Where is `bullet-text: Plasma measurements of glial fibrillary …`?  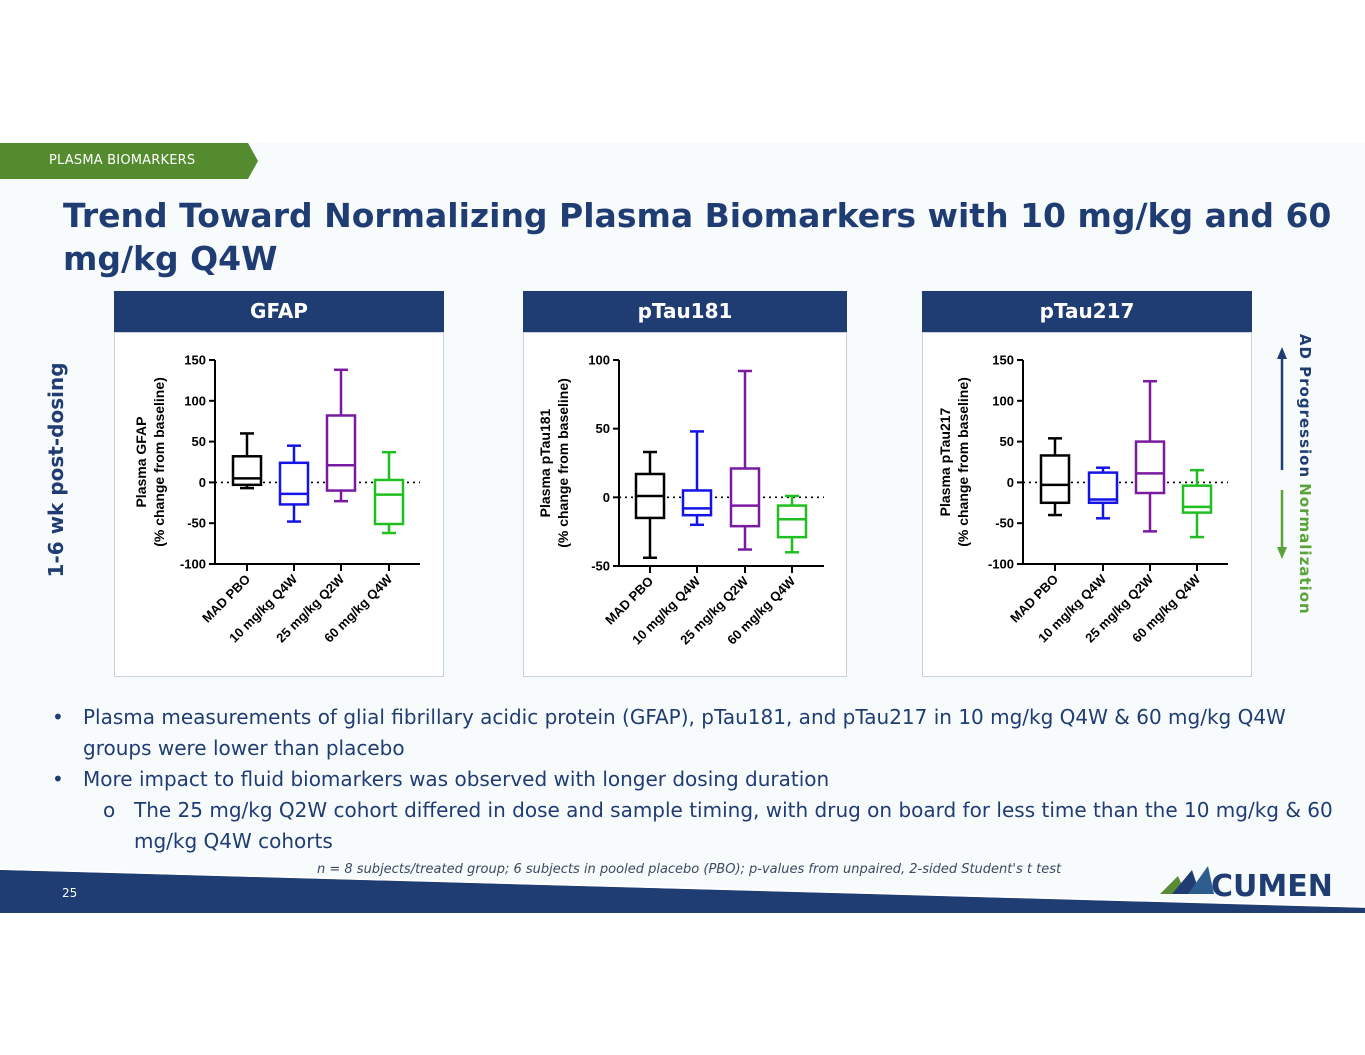
bullet-text: Plasma measurements of glial fibrillary … is located at coordinates (684, 732).